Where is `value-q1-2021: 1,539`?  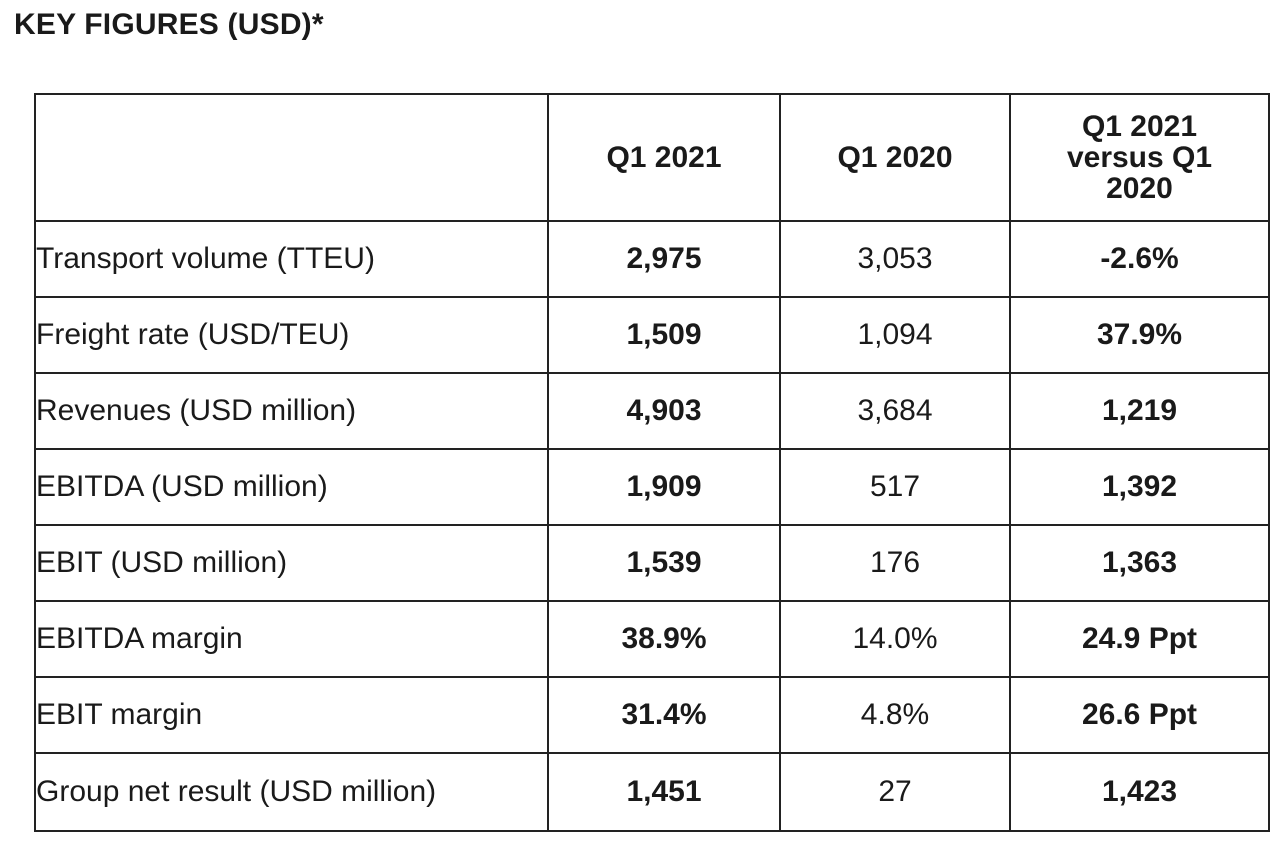
value-q1-2021: 1,539 is located at coordinates (664, 563).